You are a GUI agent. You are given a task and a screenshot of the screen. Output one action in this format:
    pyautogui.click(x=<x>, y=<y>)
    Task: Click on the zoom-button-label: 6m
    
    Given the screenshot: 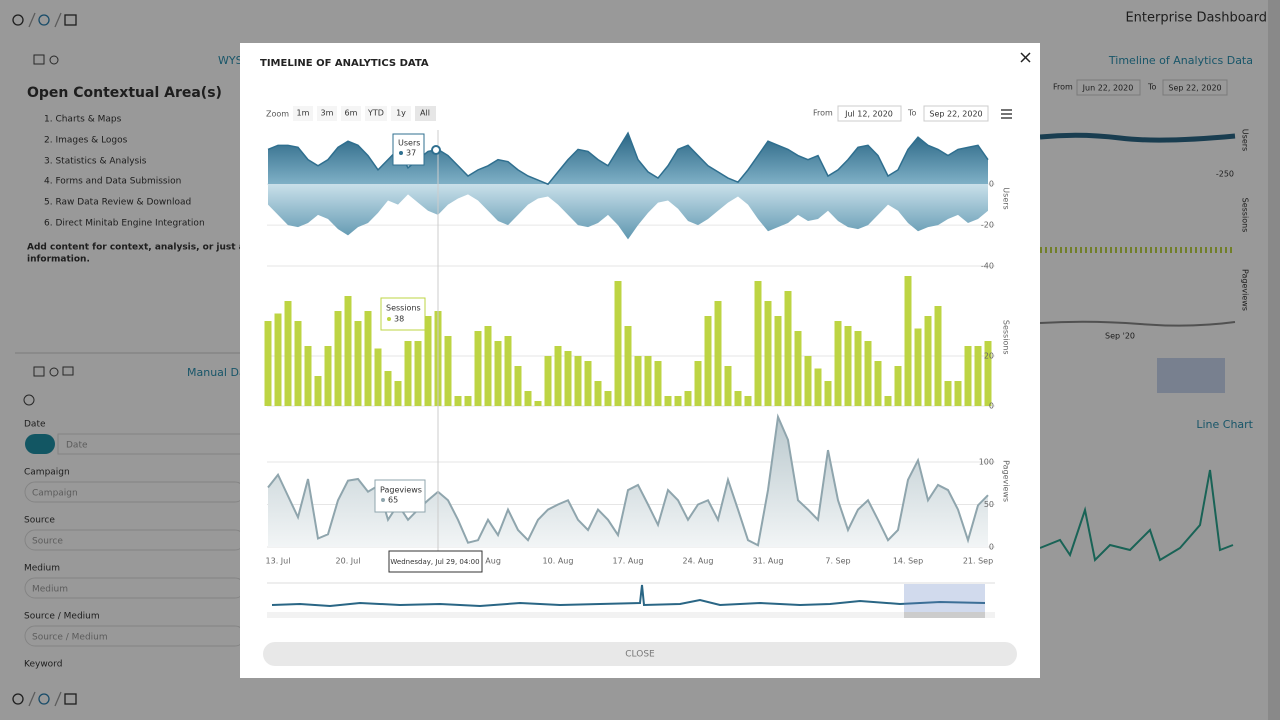 What is the action you would take?
    pyautogui.click(x=351, y=113)
    